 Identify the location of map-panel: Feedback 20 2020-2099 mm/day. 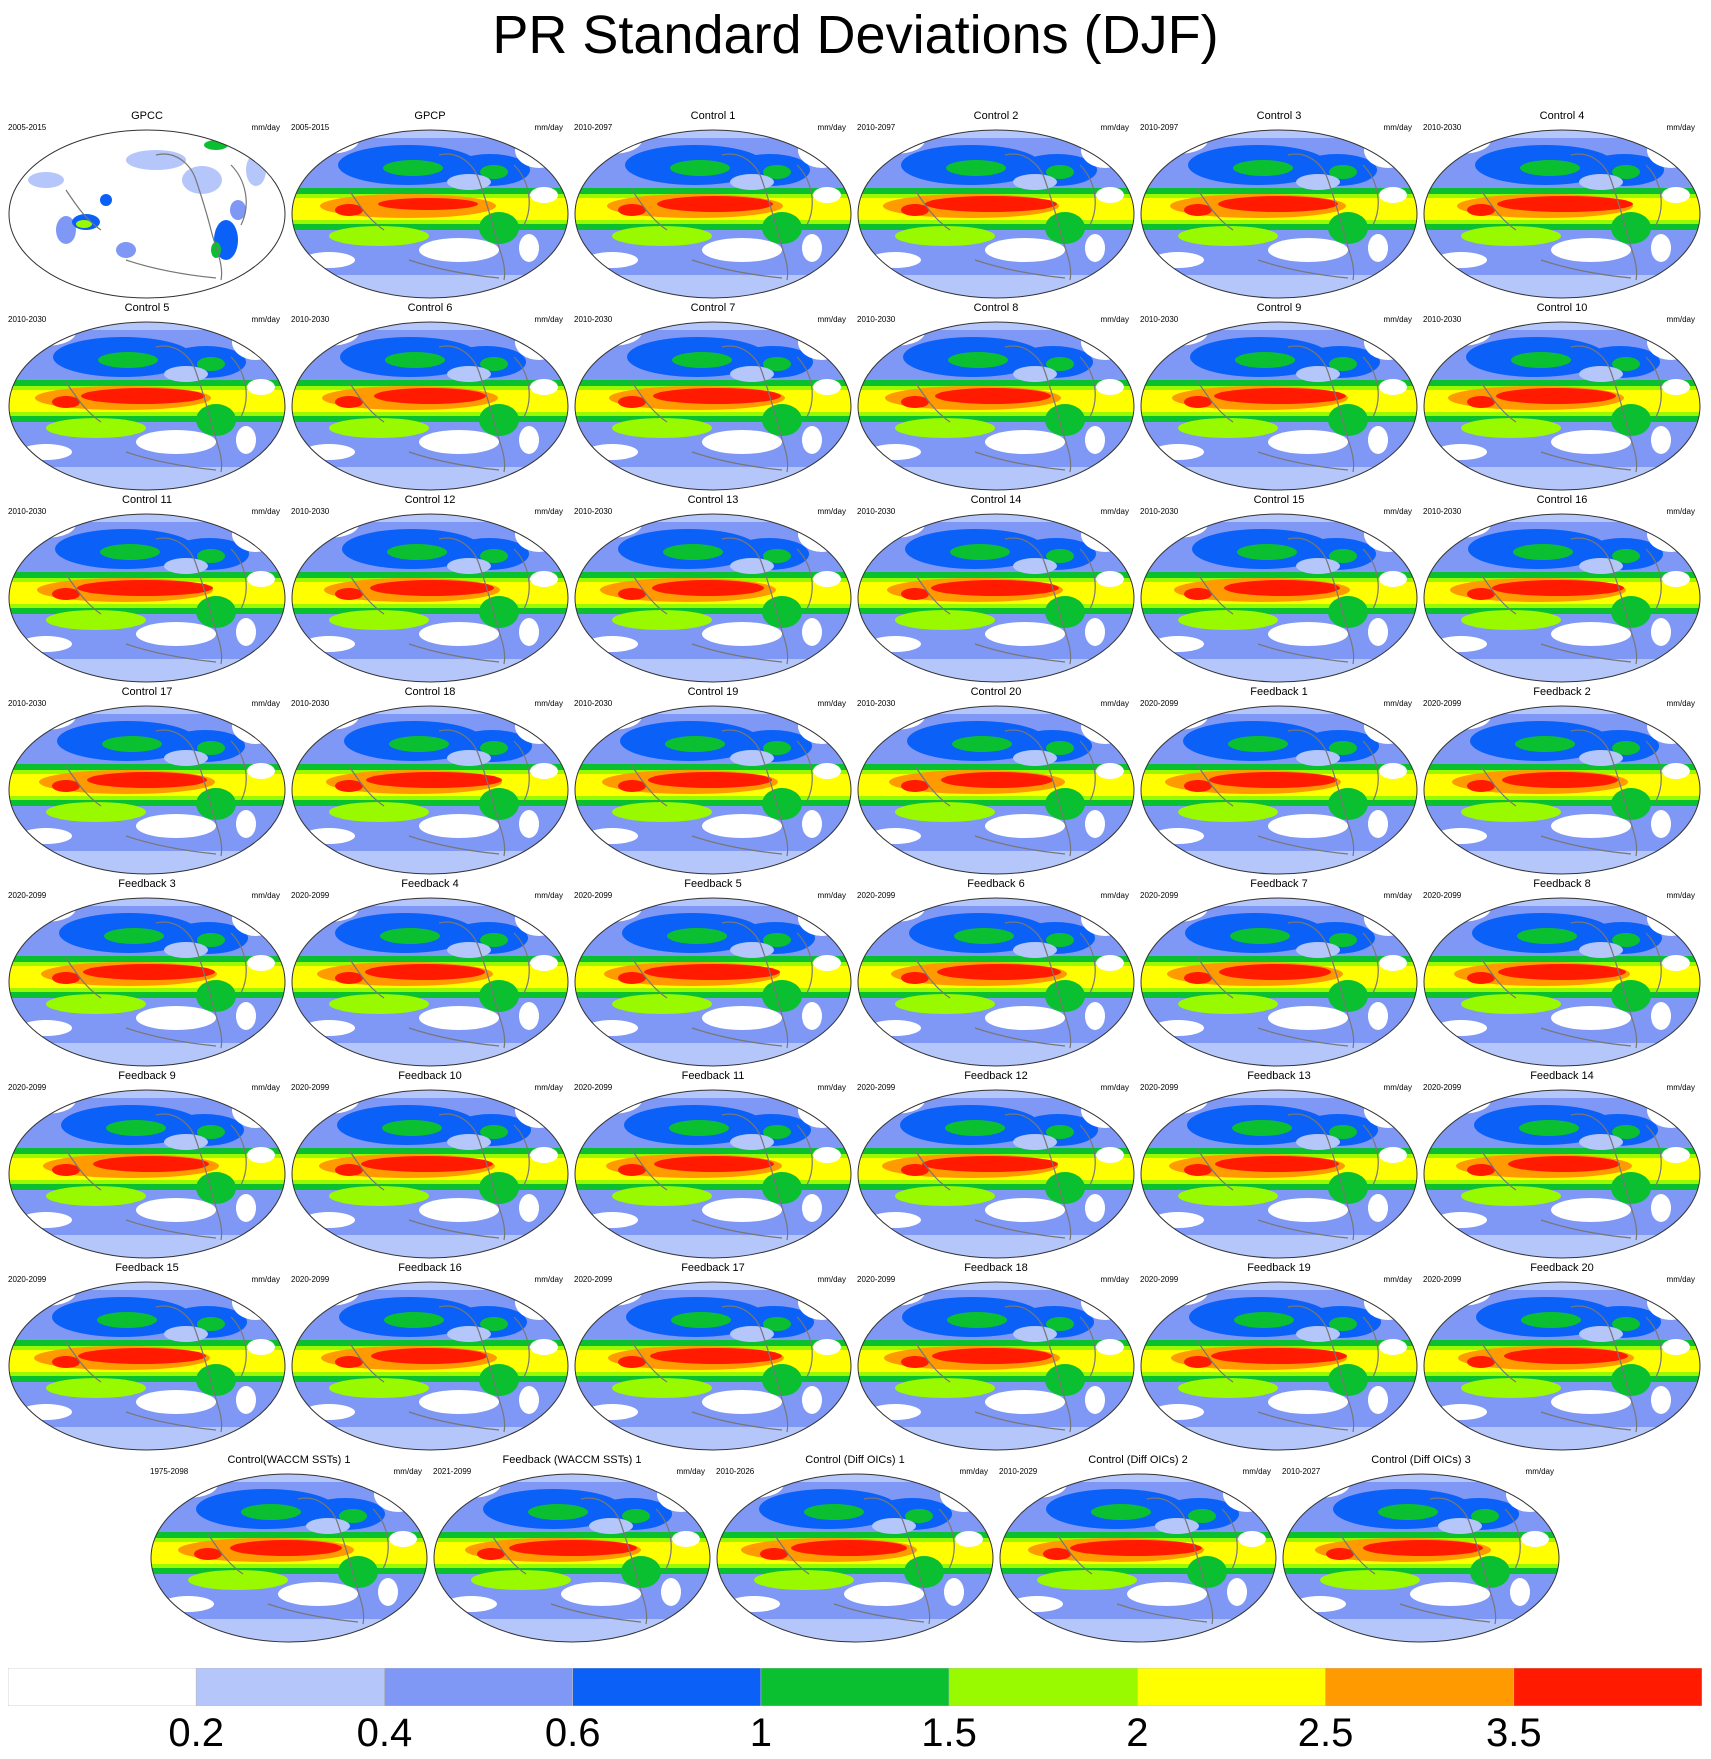
(1562, 1357).